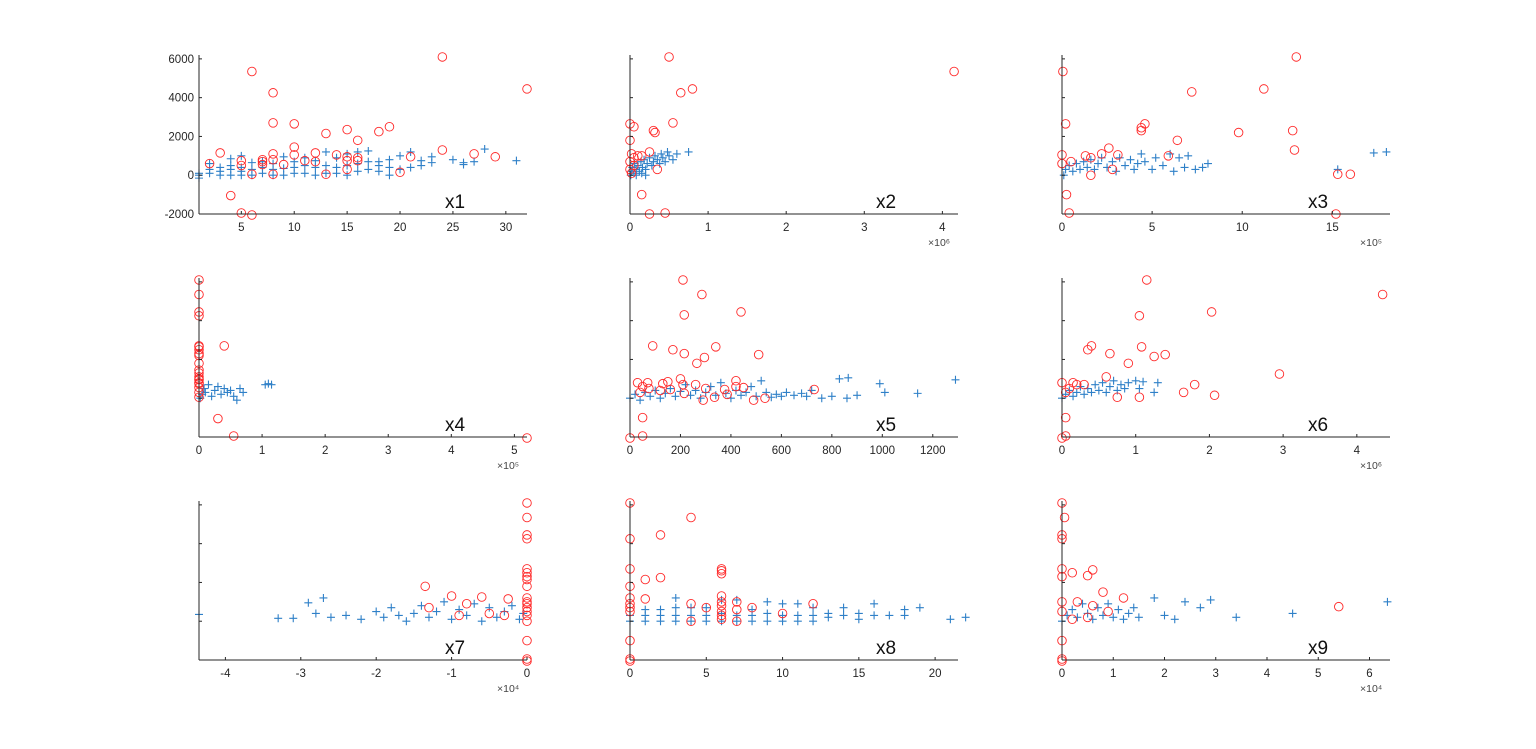  Describe the element at coordinates (191, 176) in the screenshot. I see `y-tick-label: 0` at that location.